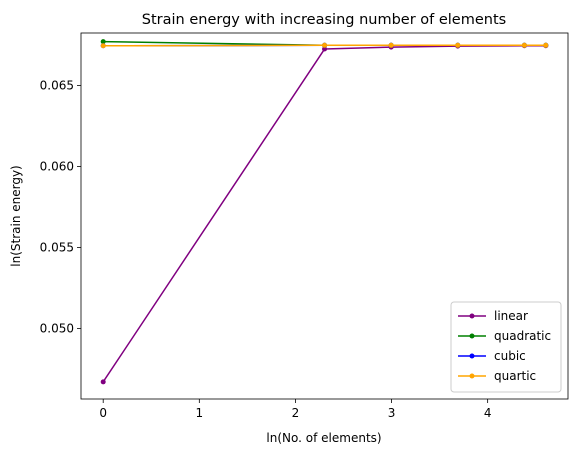  I want to click on legend-item-linear: linear, so click(493, 316).